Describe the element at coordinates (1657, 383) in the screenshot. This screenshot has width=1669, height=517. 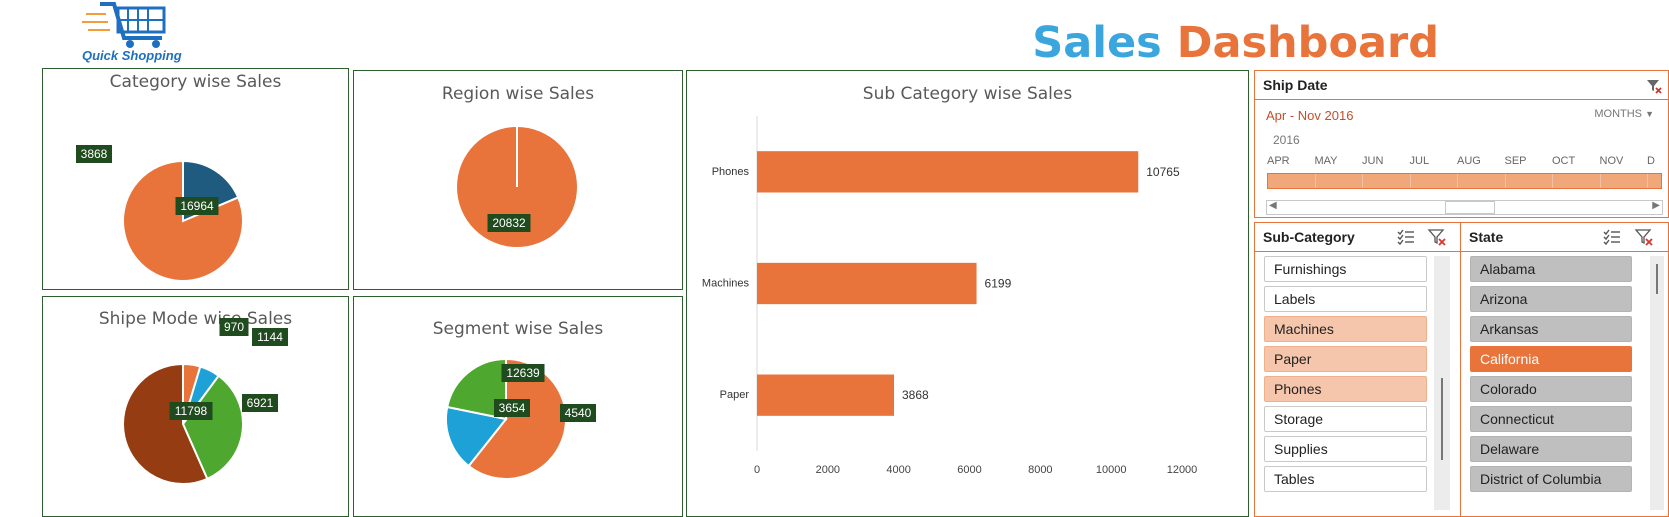
I see `state-scrollbar` at that location.